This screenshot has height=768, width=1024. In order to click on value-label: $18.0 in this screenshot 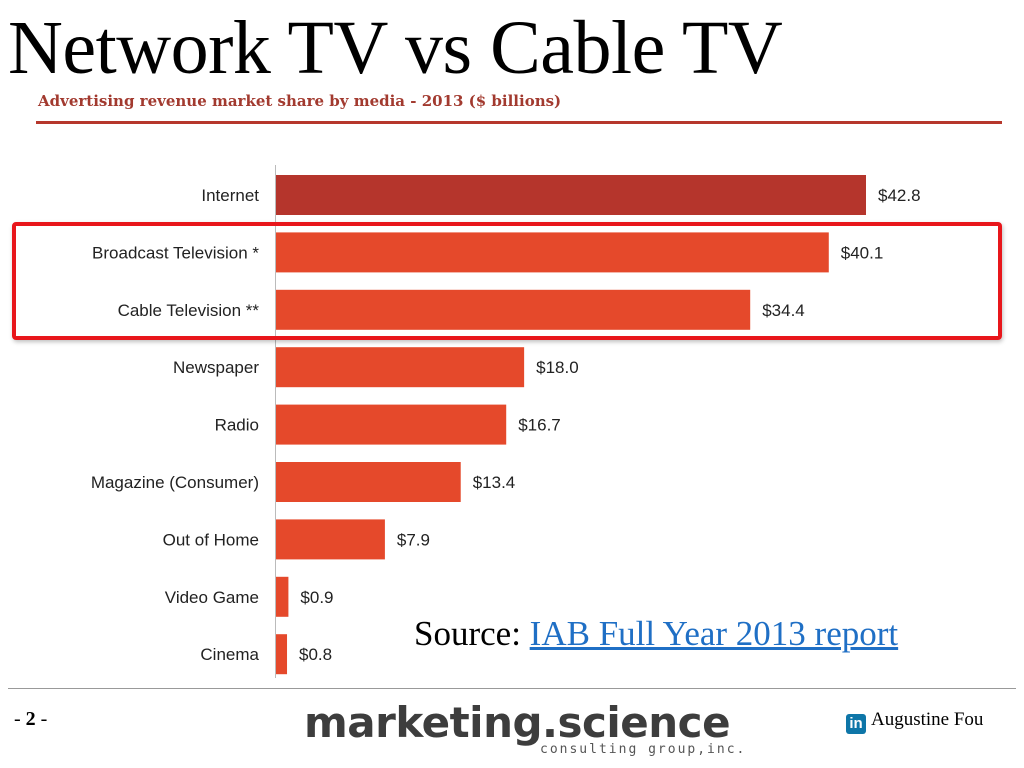, I will do `click(557, 367)`.